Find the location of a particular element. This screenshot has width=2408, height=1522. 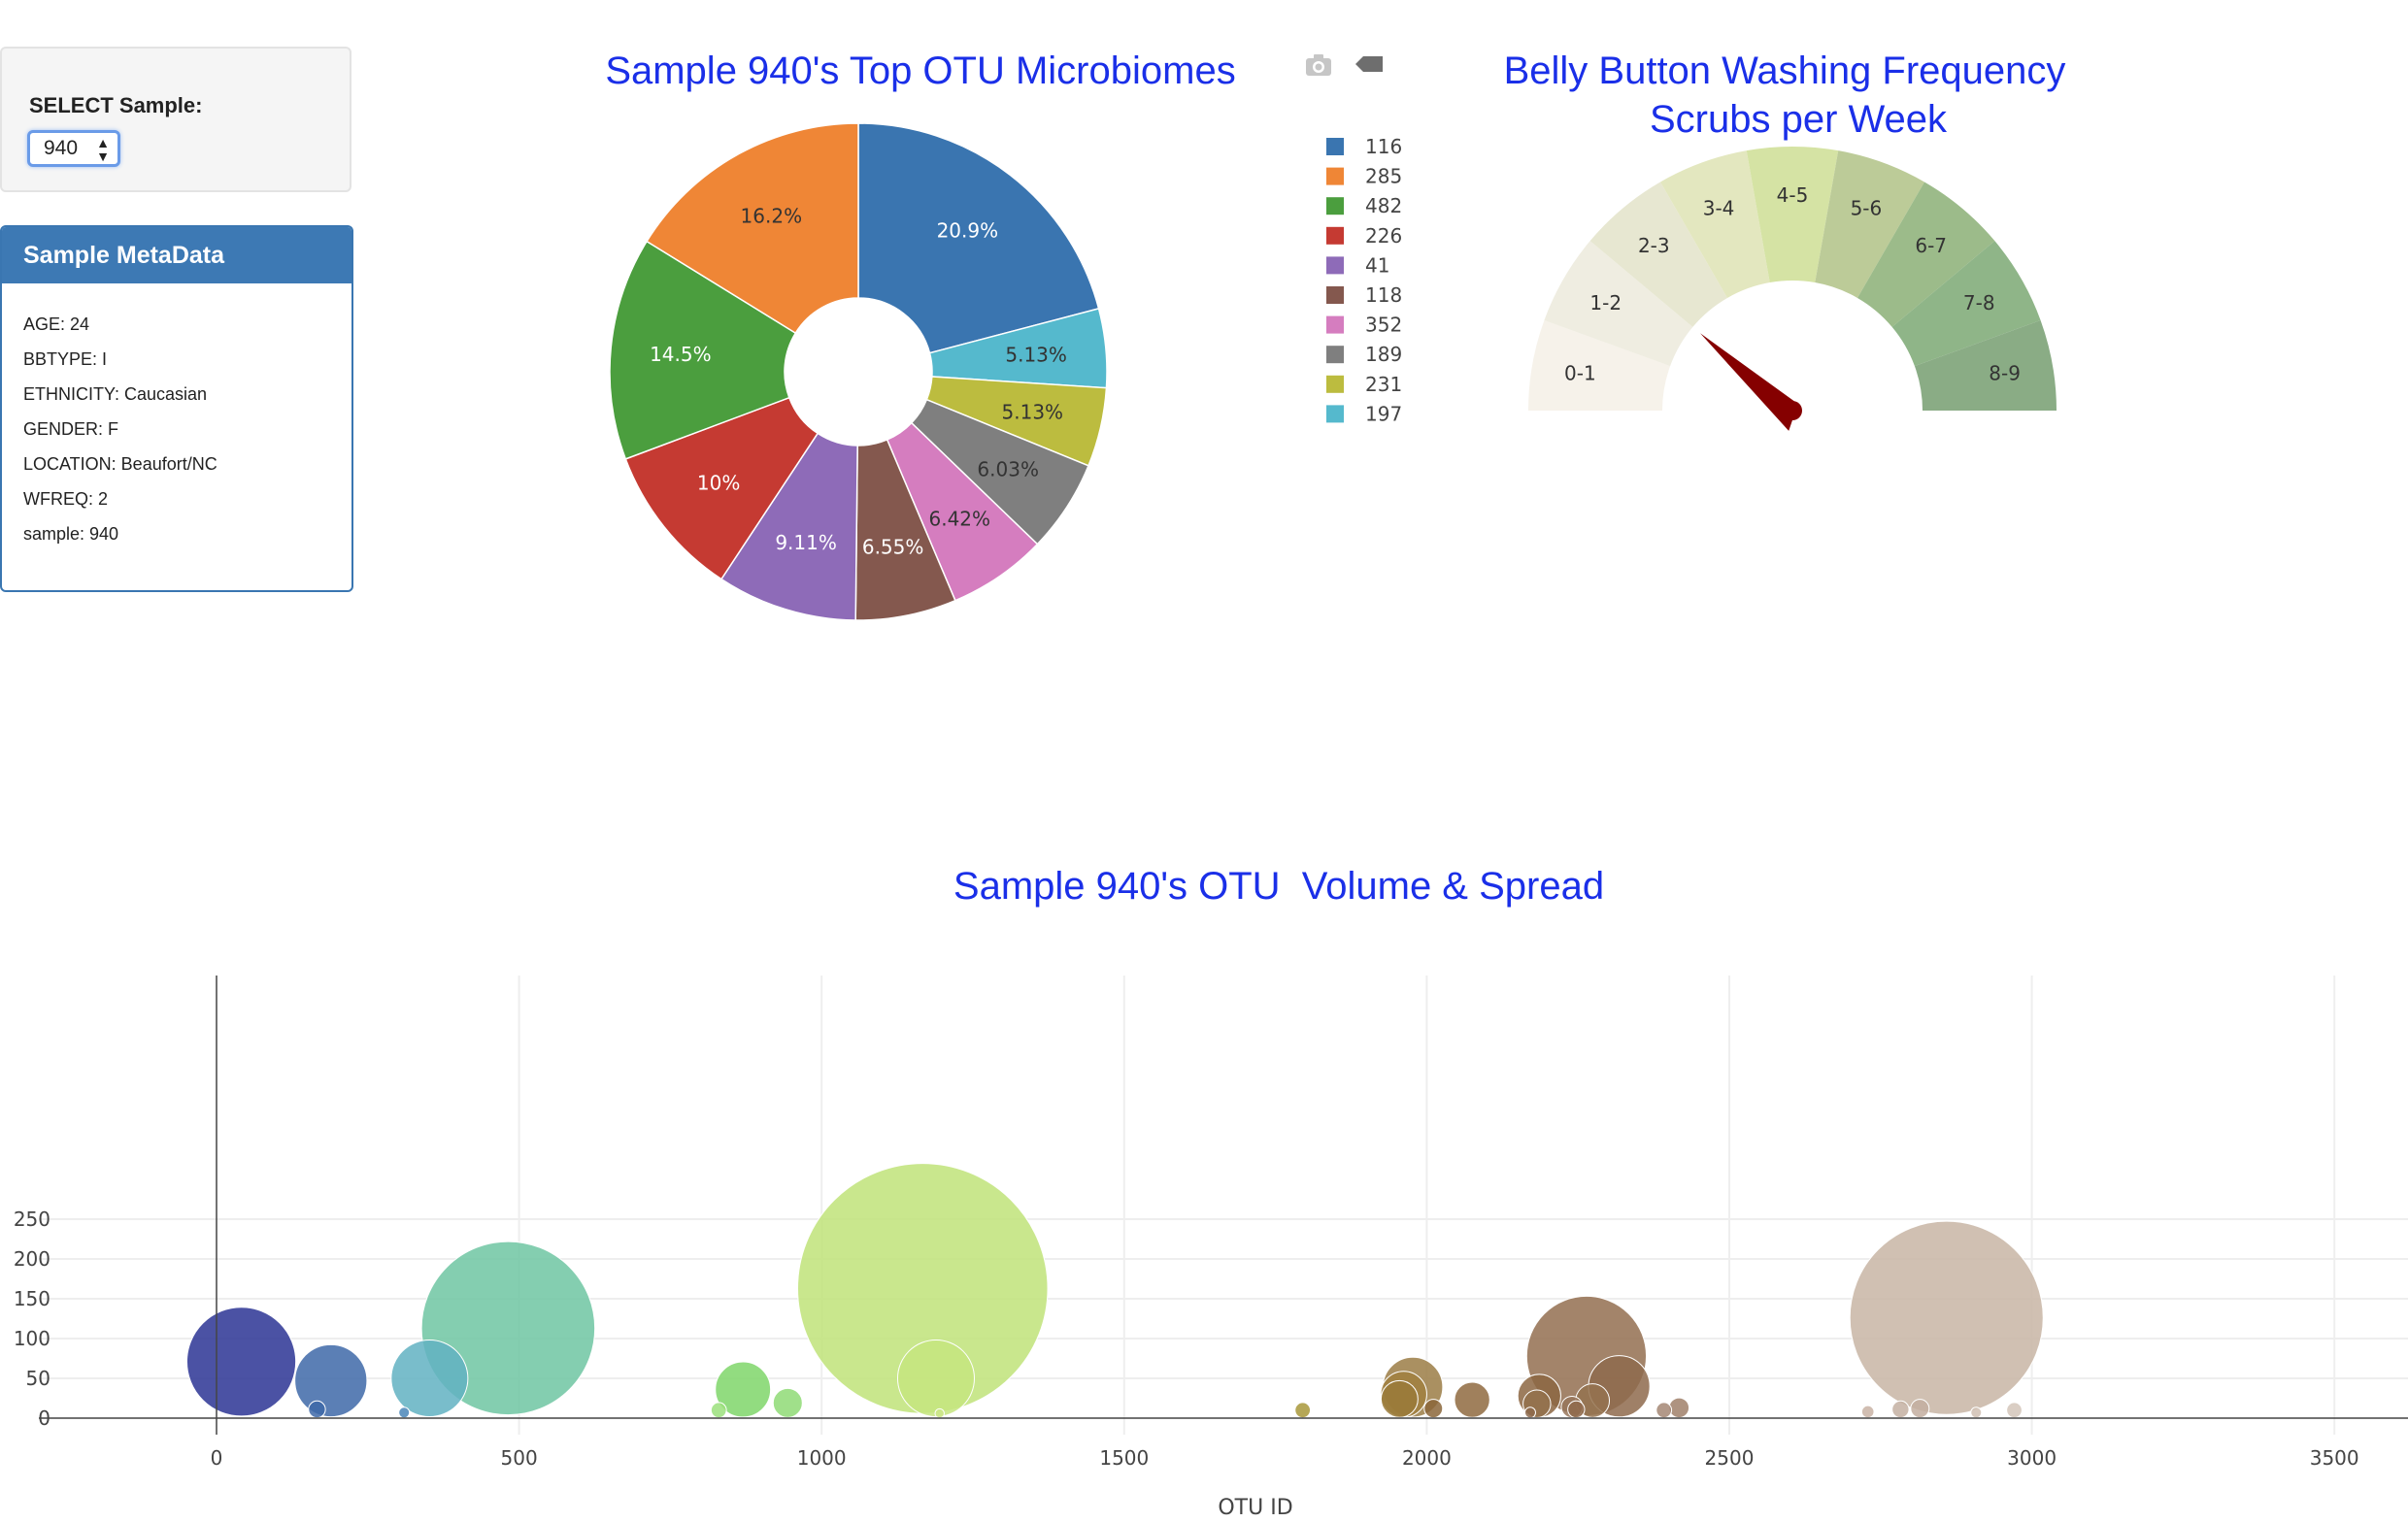

gauge-sector-label: 1-2 is located at coordinates (1605, 302).